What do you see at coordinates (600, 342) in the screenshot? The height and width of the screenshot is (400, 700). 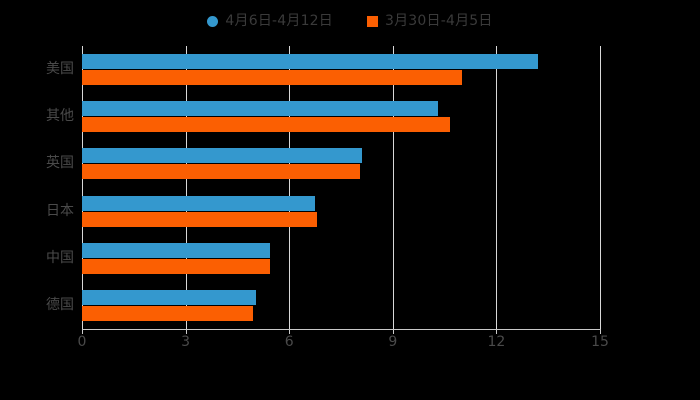 I see `x-axis-tick-label: 15` at bounding box center [600, 342].